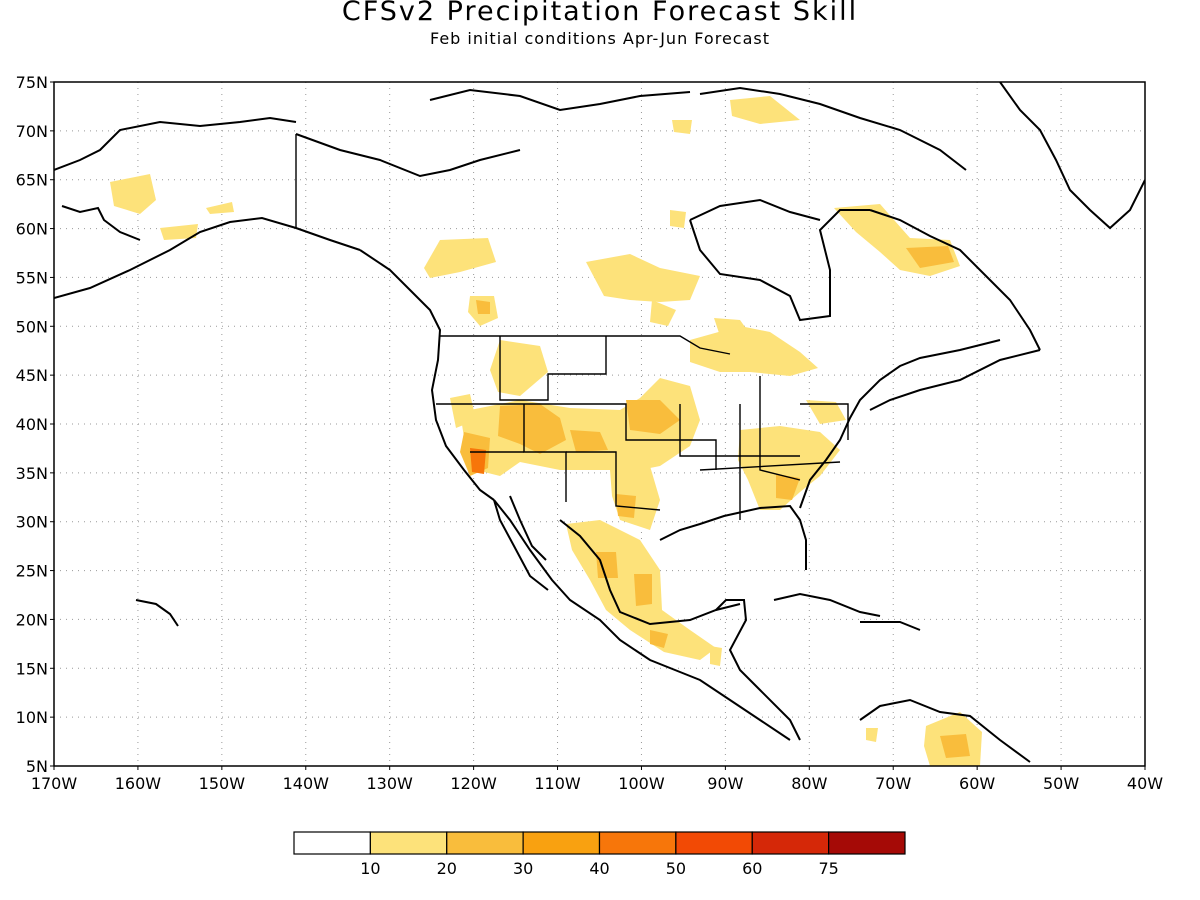  I want to click on lat-tick-label: 10N, so click(32, 717).